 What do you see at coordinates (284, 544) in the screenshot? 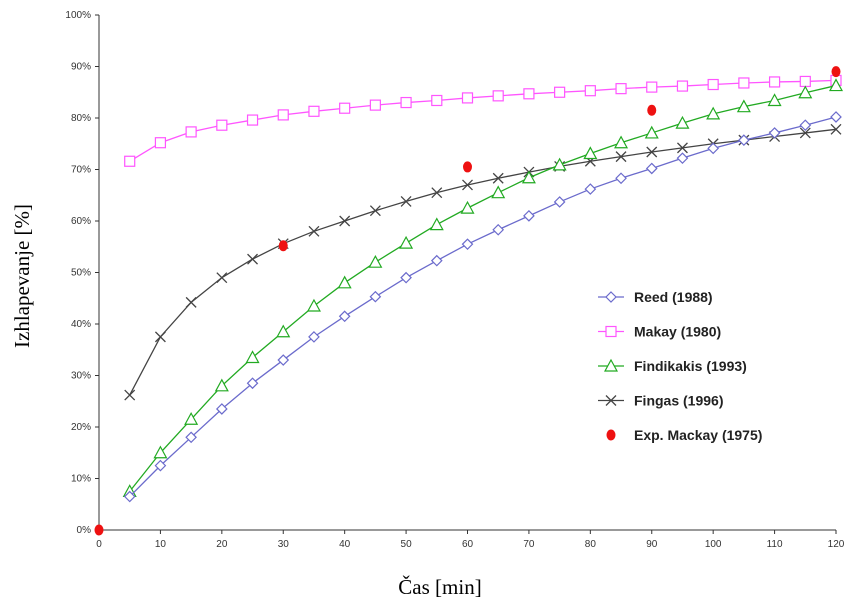
I see `x-tick-label: 30` at bounding box center [284, 544].